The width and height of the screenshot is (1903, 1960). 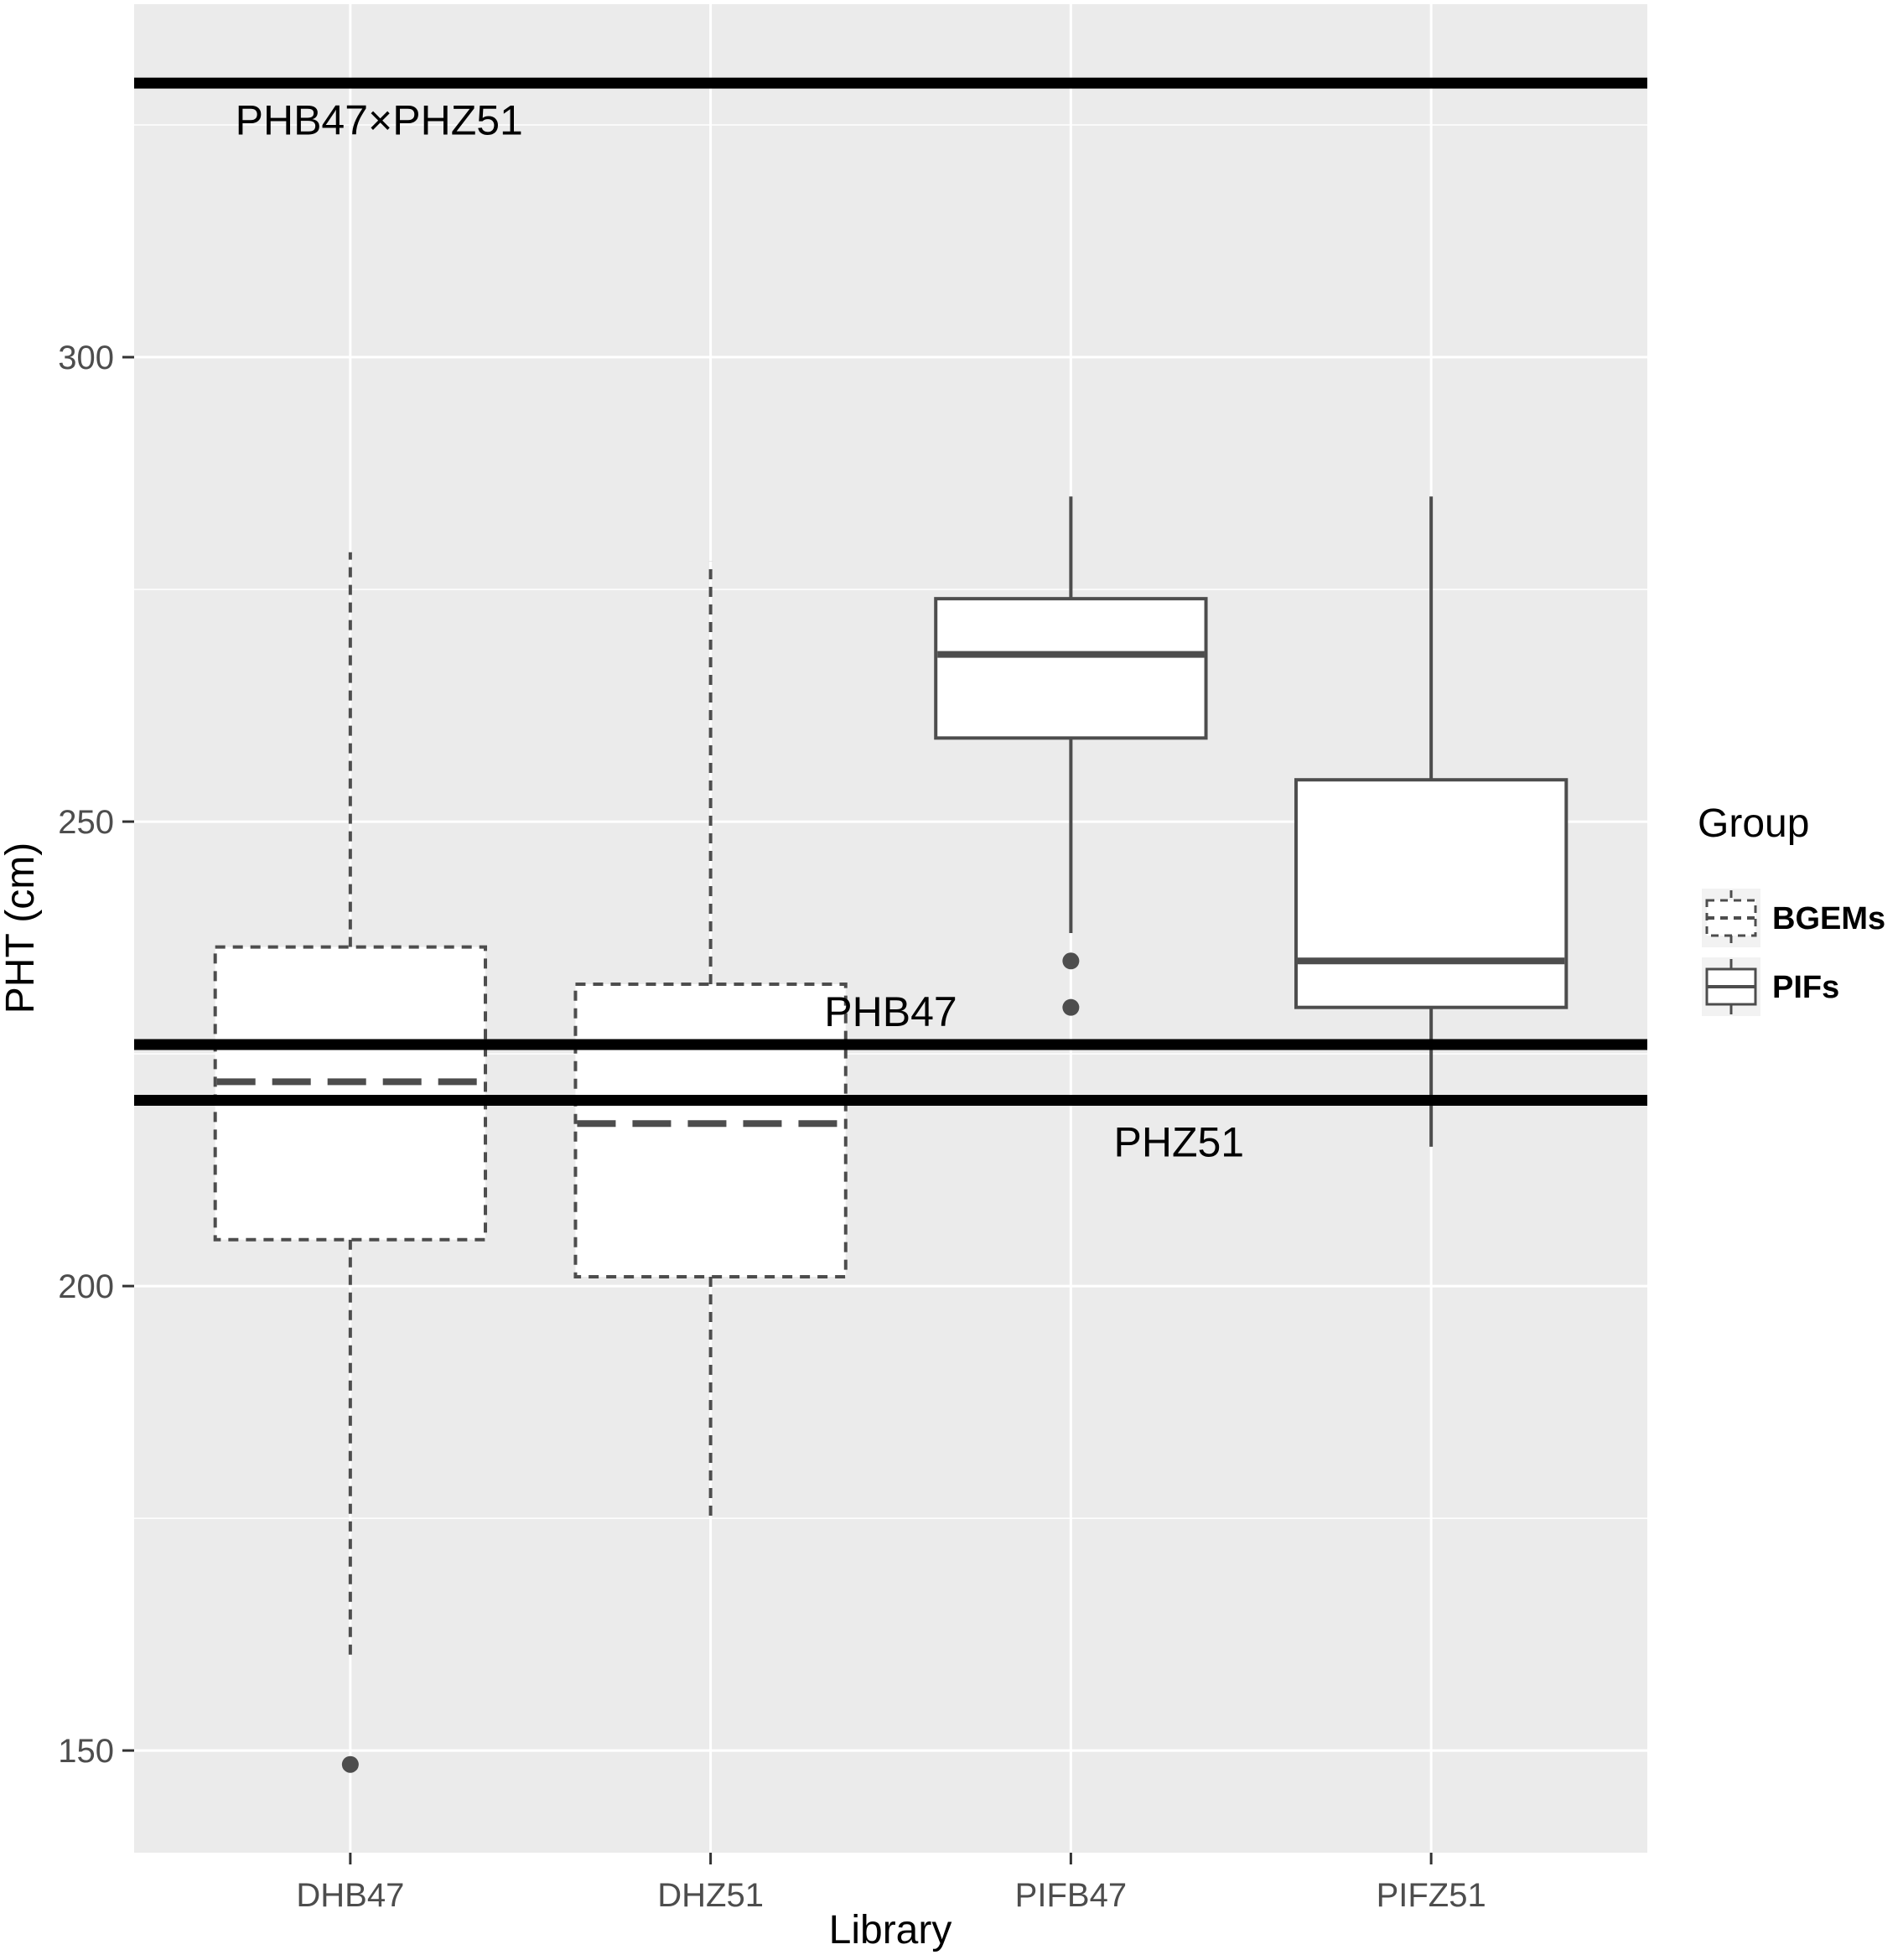 I want to click on legend: Group BGEMs PIFs, so click(x=1791, y=908).